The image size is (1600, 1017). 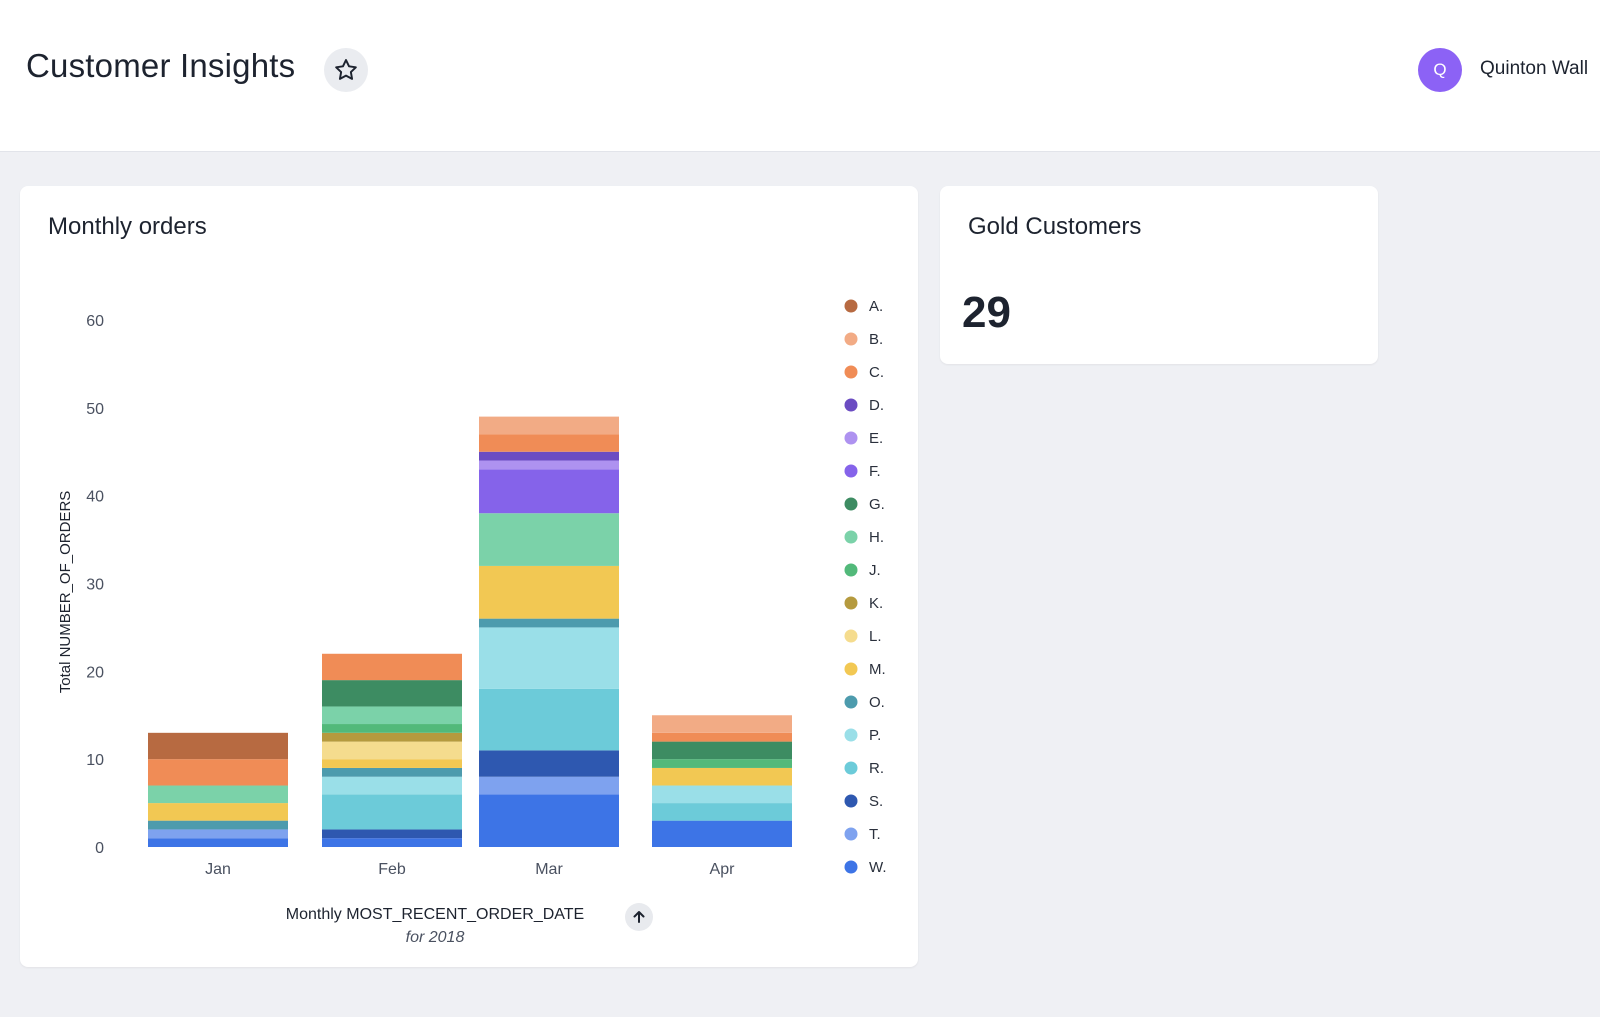 I want to click on legend-item: L., so click(x=875, y=636).